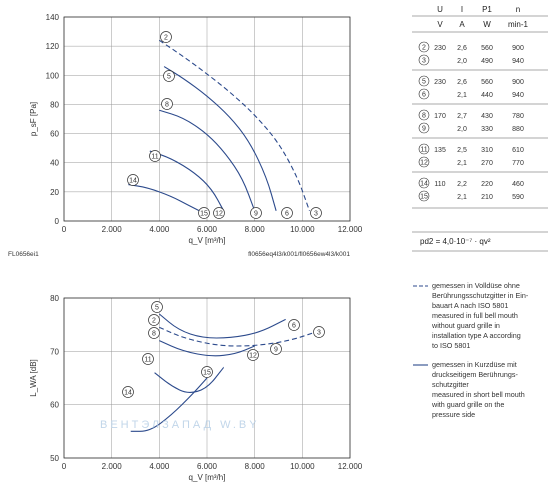  I want to click on legend-dashed-text: measured in full bell mouth, so click(475, 315).